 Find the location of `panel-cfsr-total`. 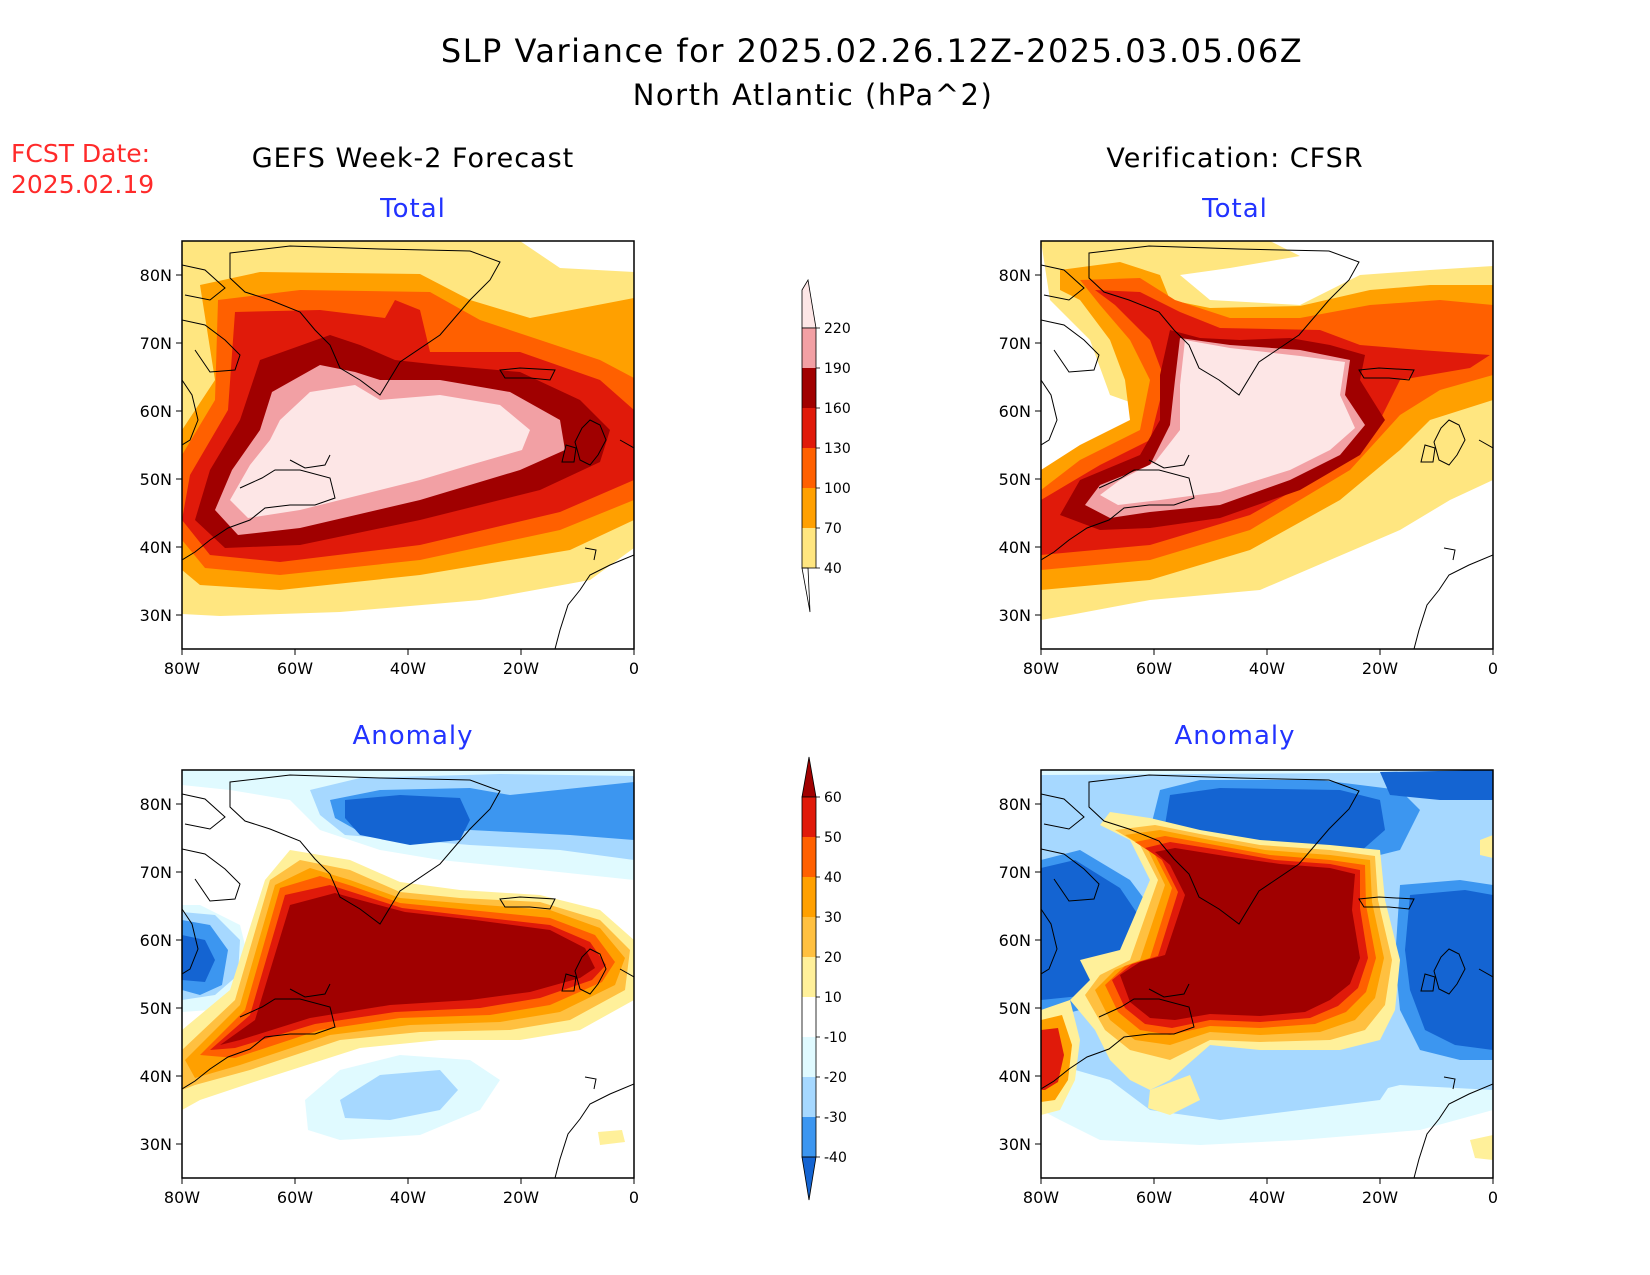

panel-cfsr-total is located at coordinates (1267, 445).